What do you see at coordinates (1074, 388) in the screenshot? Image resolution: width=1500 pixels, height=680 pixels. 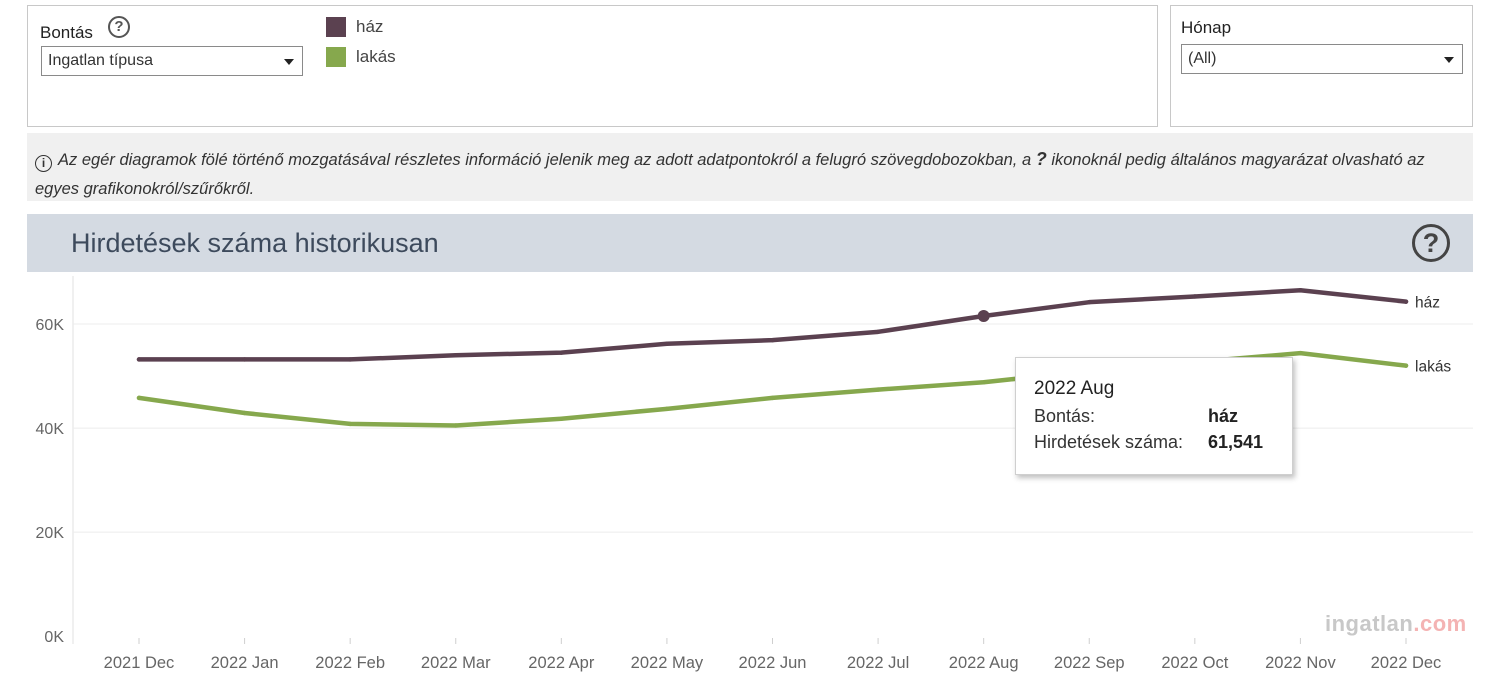 I see `tooltip-title: 2022 Aug` at bounding box center [1074, 388].